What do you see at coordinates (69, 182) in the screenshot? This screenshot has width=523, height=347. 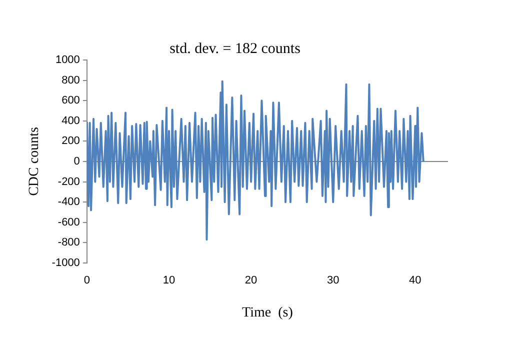 I see `y-tick-label: -200` at bounding box center [69, 182].